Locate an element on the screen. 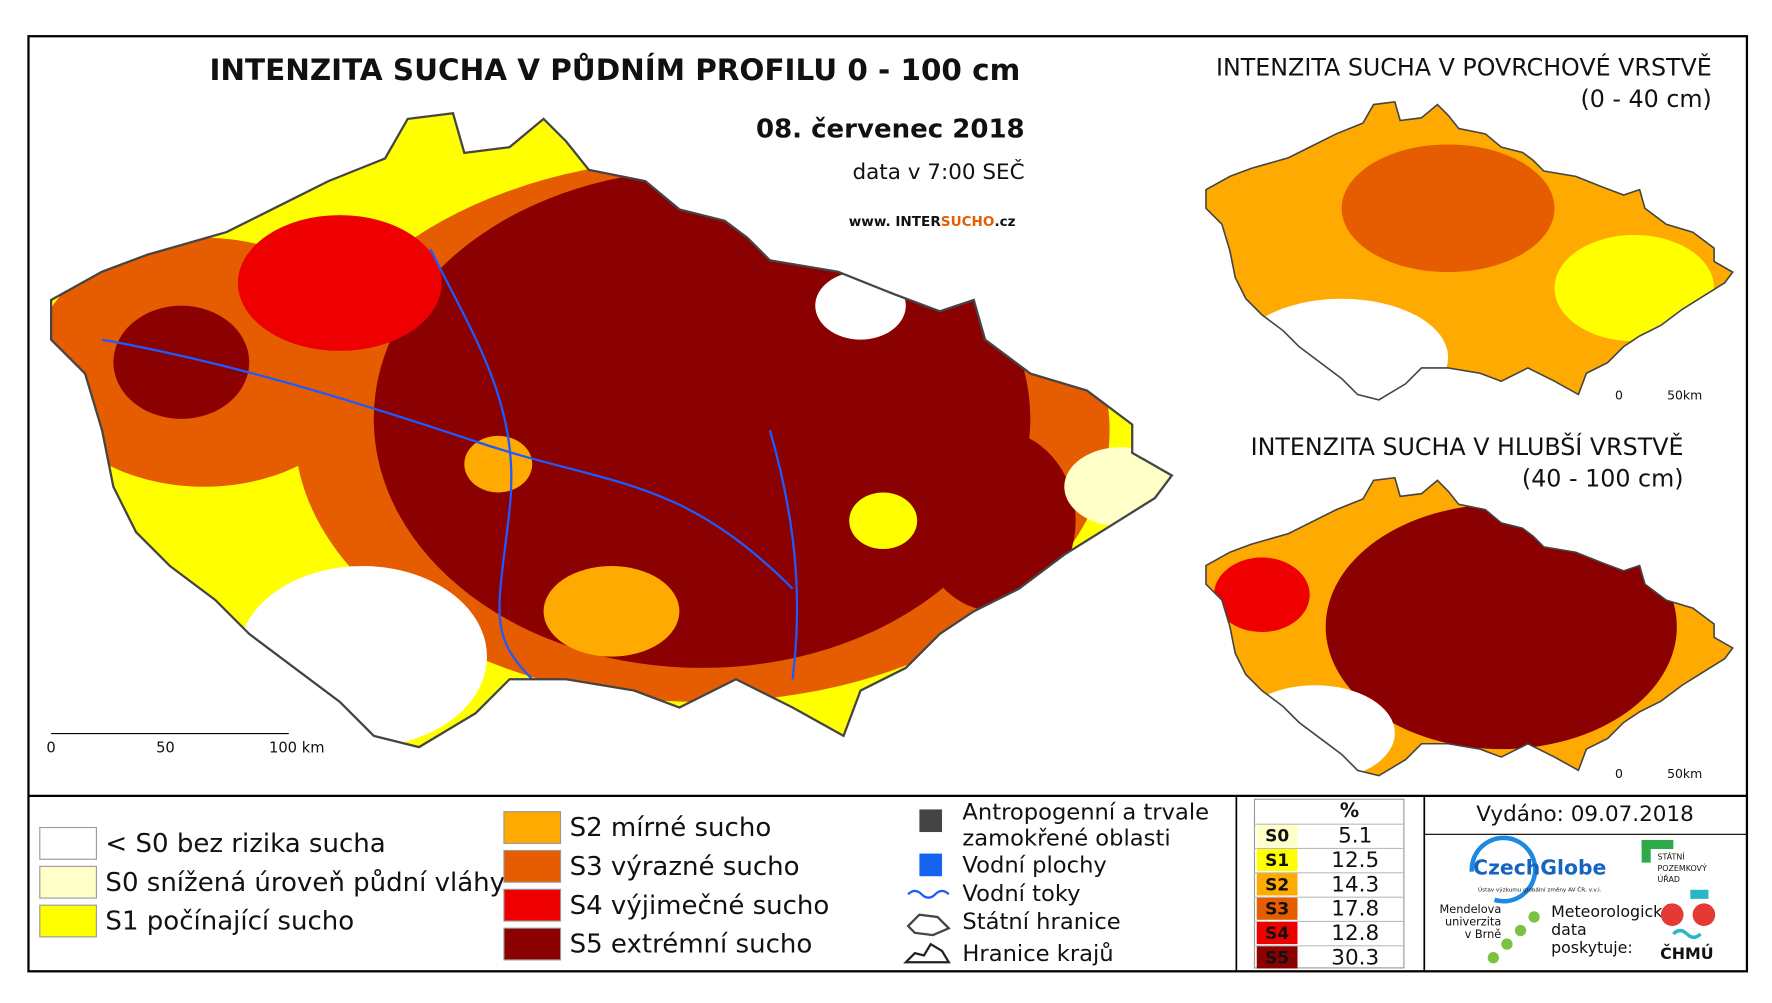  table-value: 12.8 is located at coordinates (1355, 933).